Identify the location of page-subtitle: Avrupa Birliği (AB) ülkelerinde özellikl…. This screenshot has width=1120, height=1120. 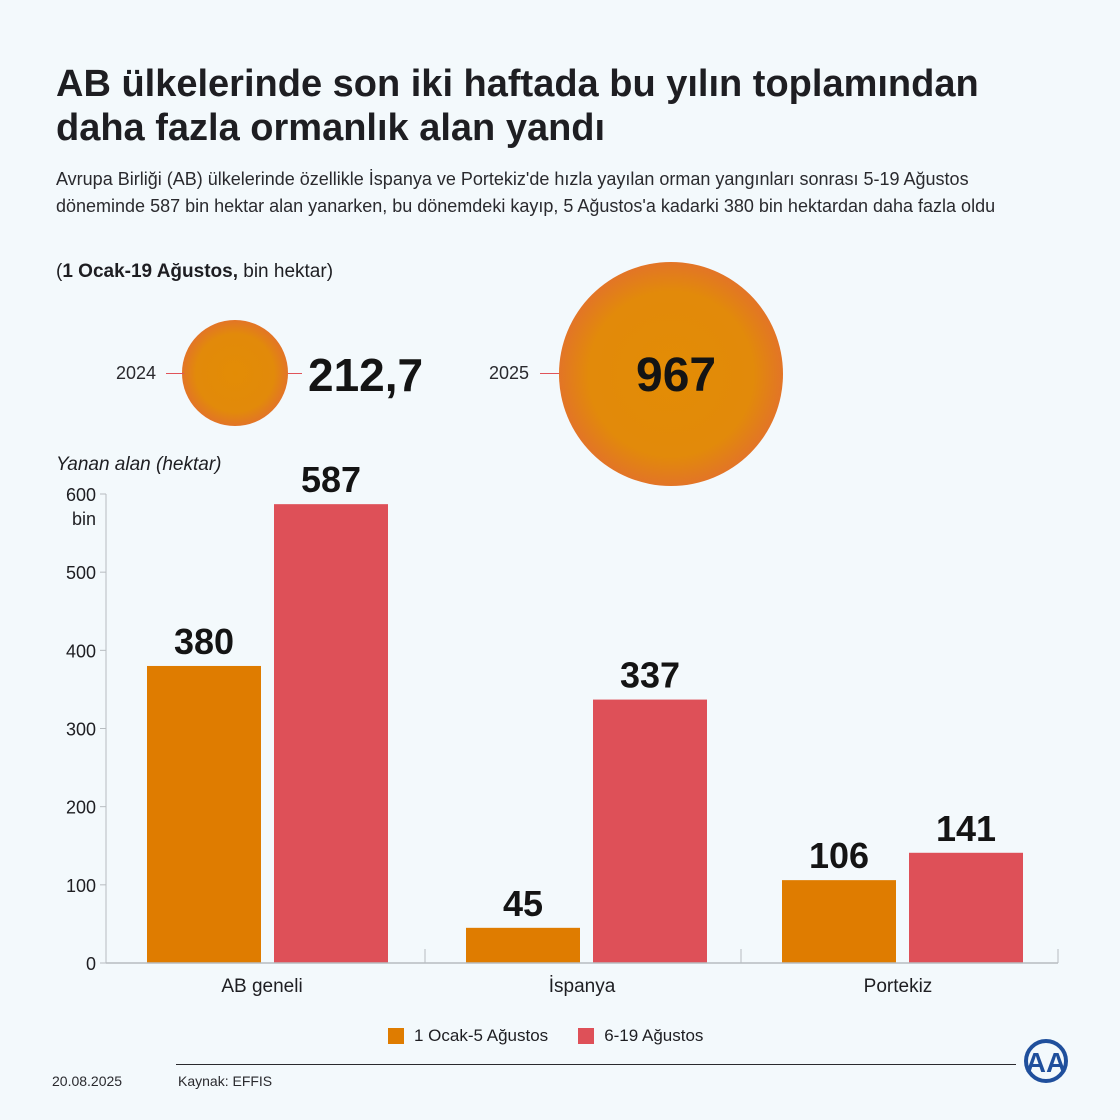
(526, 192).